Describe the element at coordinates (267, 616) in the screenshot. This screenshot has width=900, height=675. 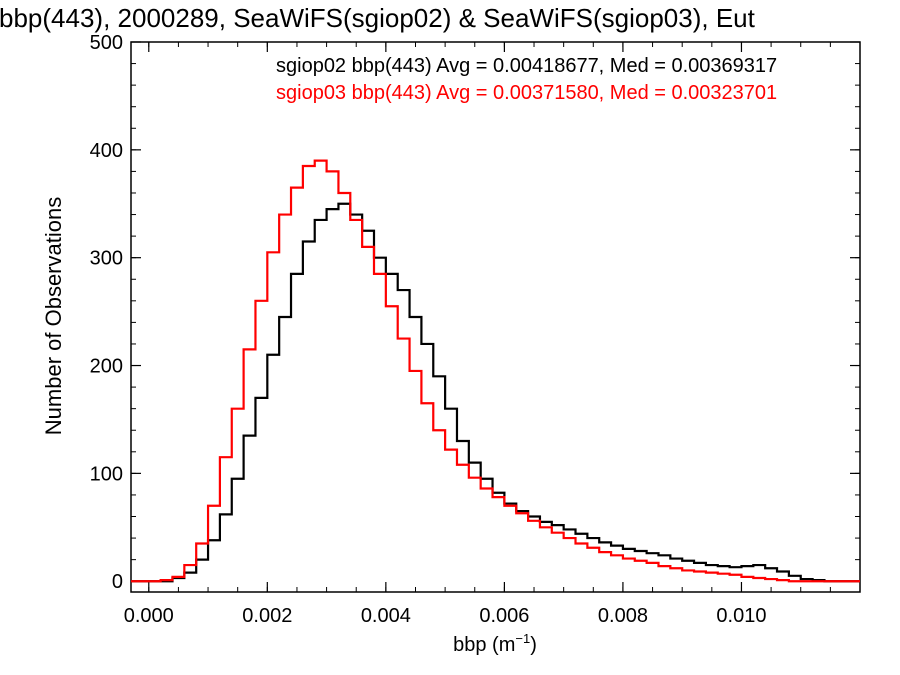
I see `x-tick-label: 0.002` at that location.